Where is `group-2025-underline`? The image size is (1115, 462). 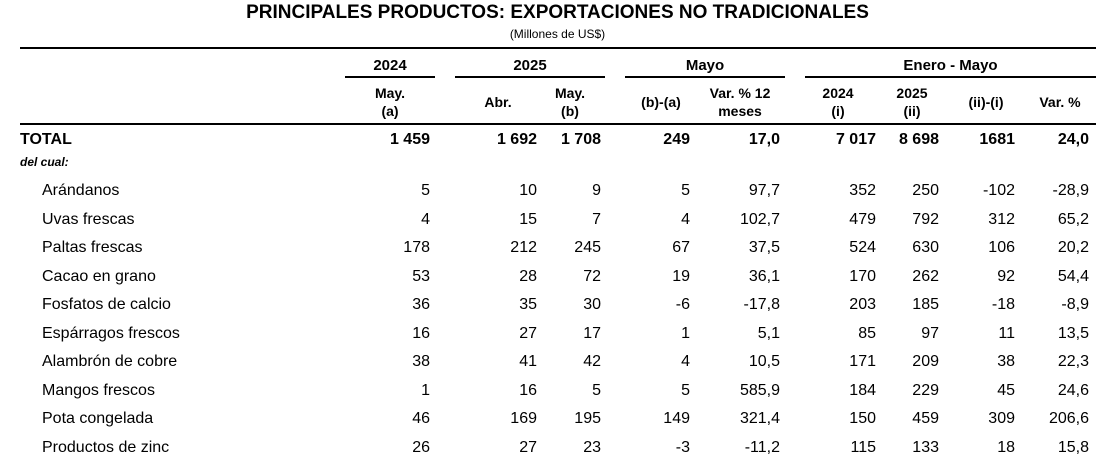
group-2025-underline is located at coordinates (530, 77).